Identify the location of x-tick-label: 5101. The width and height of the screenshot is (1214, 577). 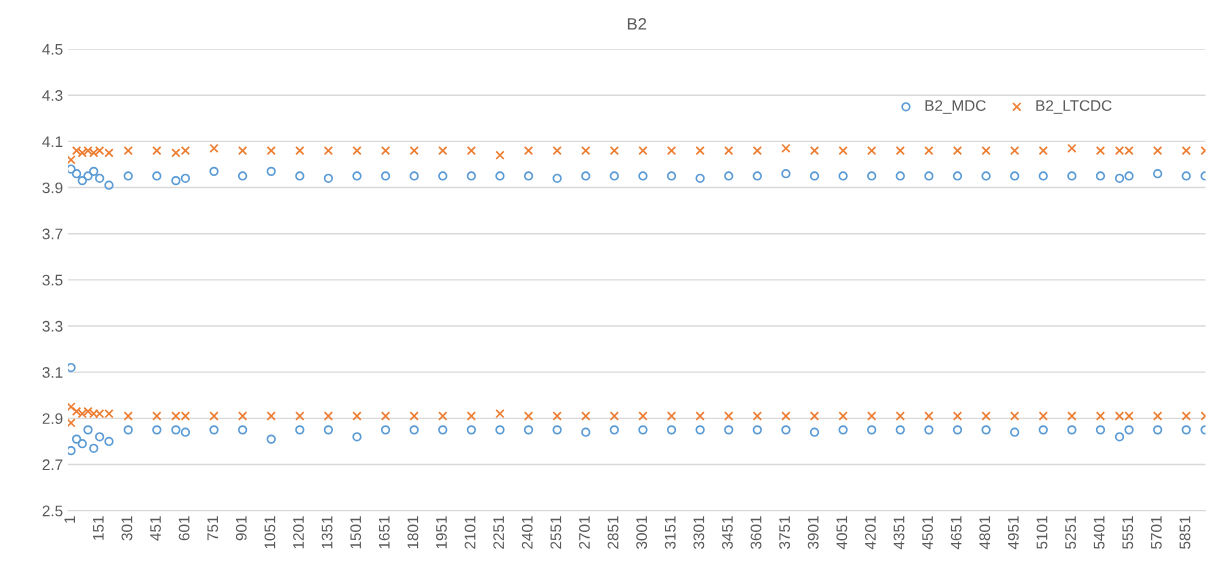
(1042, 532).